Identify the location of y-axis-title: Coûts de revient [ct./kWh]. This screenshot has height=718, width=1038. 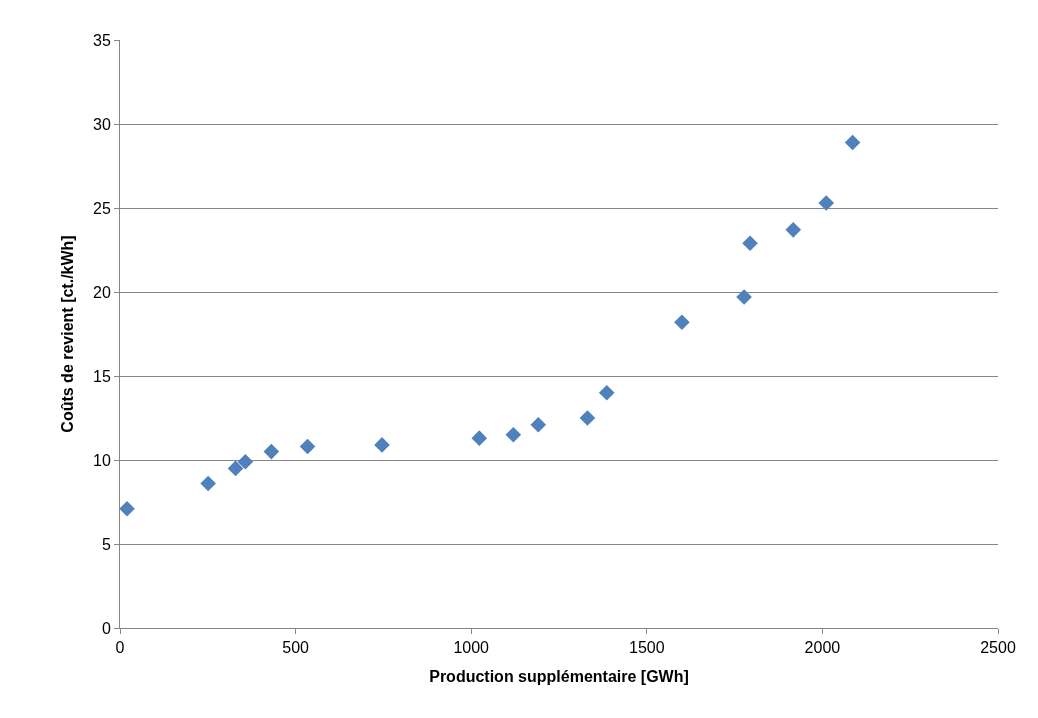
(67, 334).